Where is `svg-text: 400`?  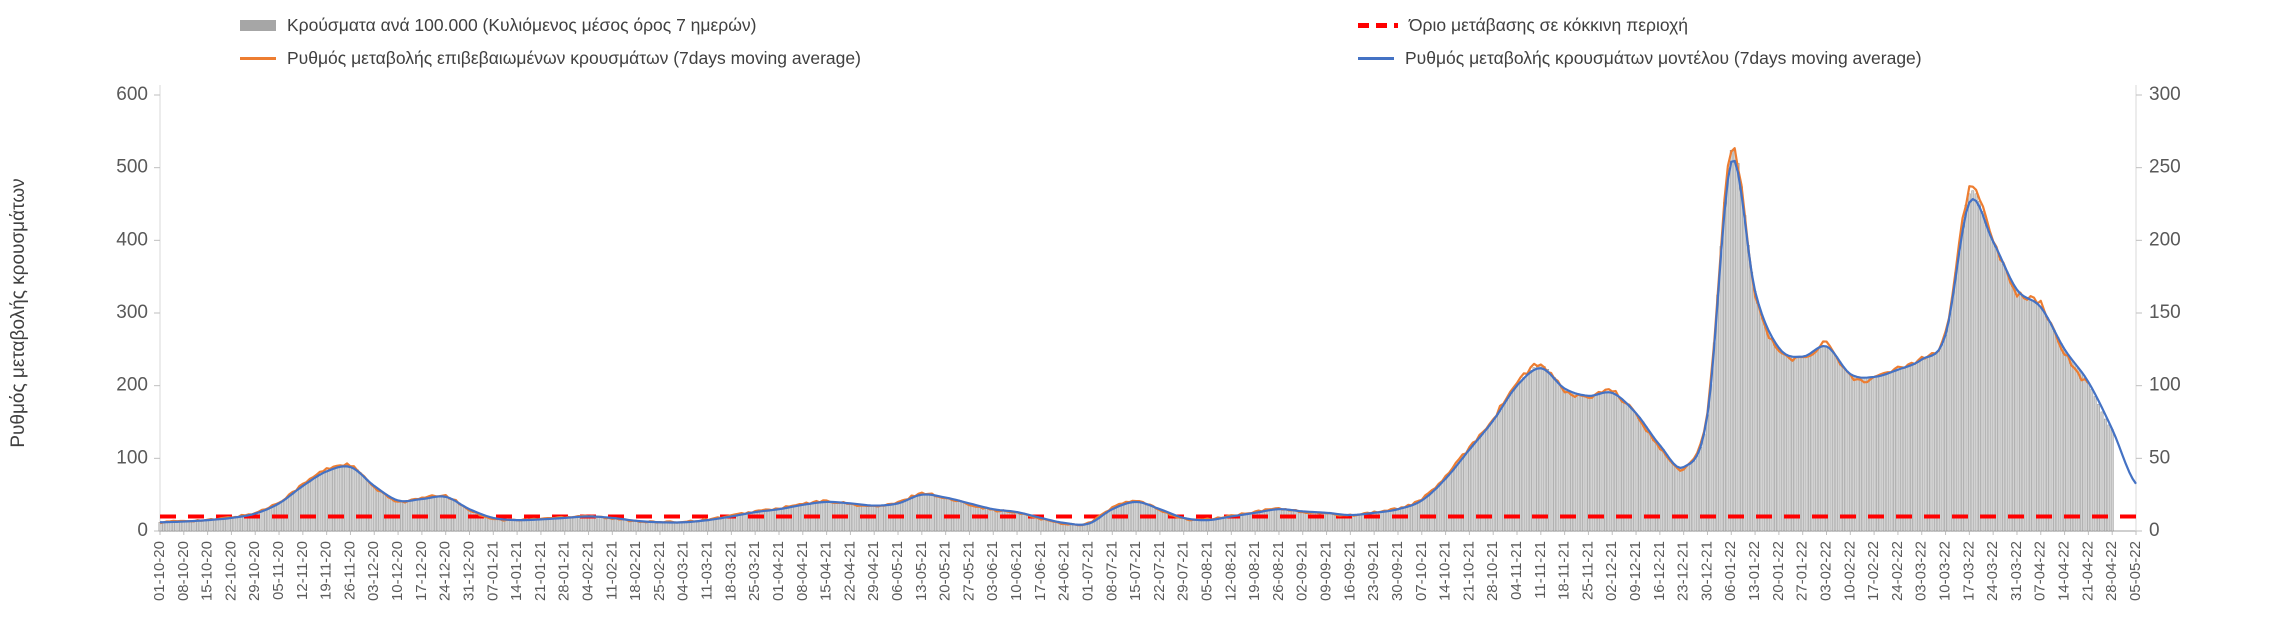
svg-text: 400 is located at coordinates (132, 239).